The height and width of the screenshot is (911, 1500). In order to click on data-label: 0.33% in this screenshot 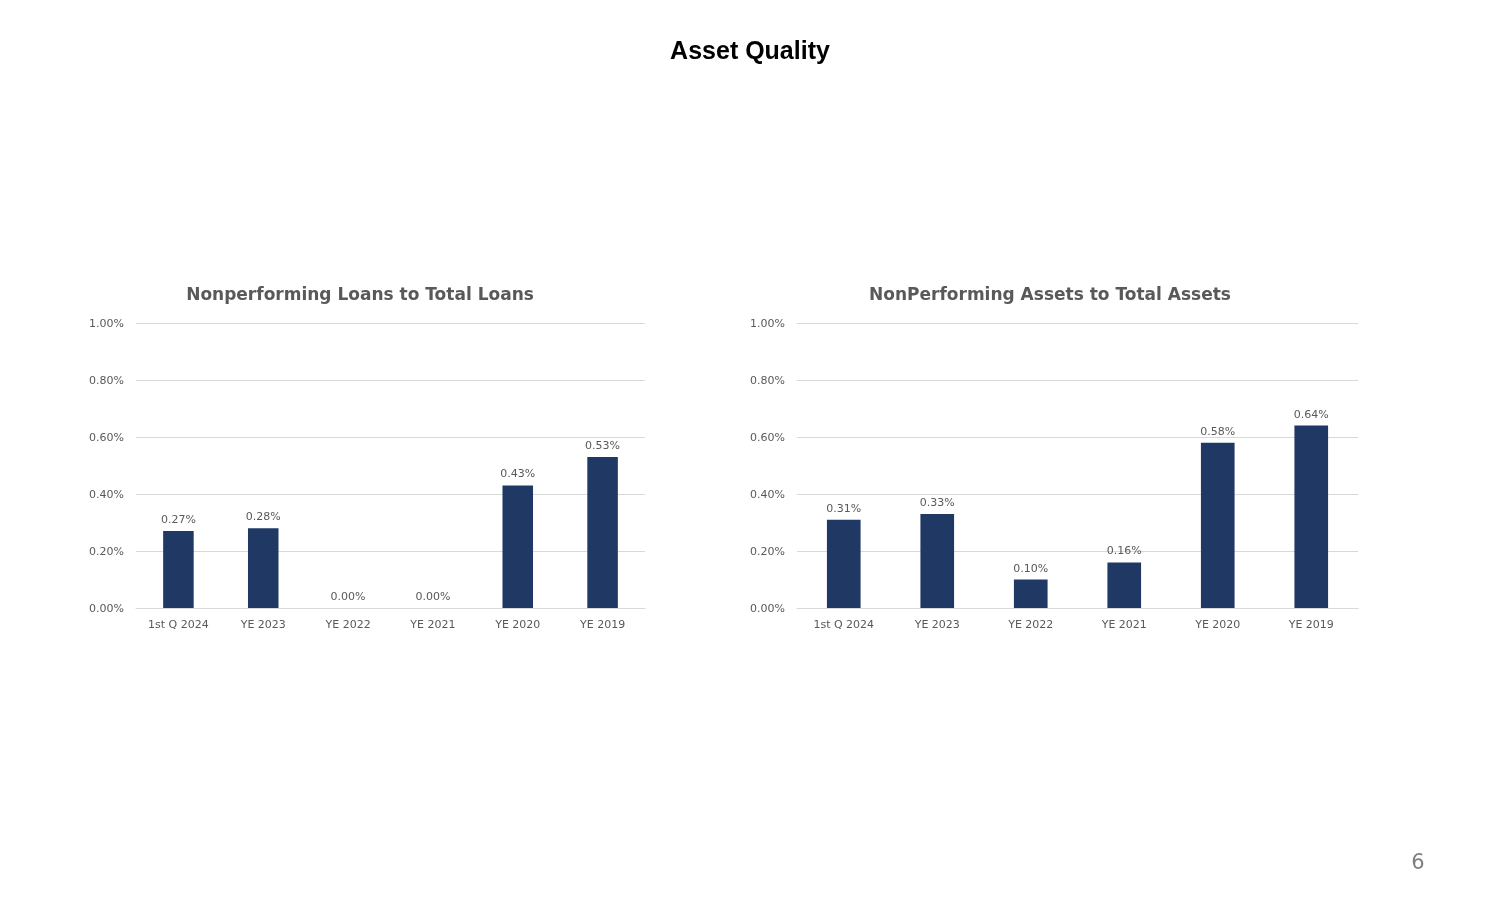, I will do `click(937, 502)`.